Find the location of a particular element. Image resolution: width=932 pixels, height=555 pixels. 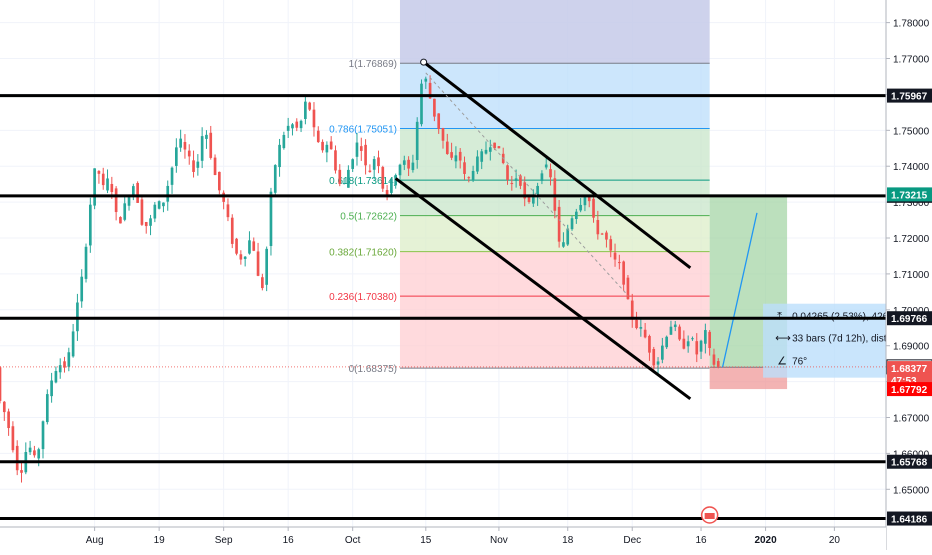

fib-zone-0.236 is located at coordinates (554, 274).